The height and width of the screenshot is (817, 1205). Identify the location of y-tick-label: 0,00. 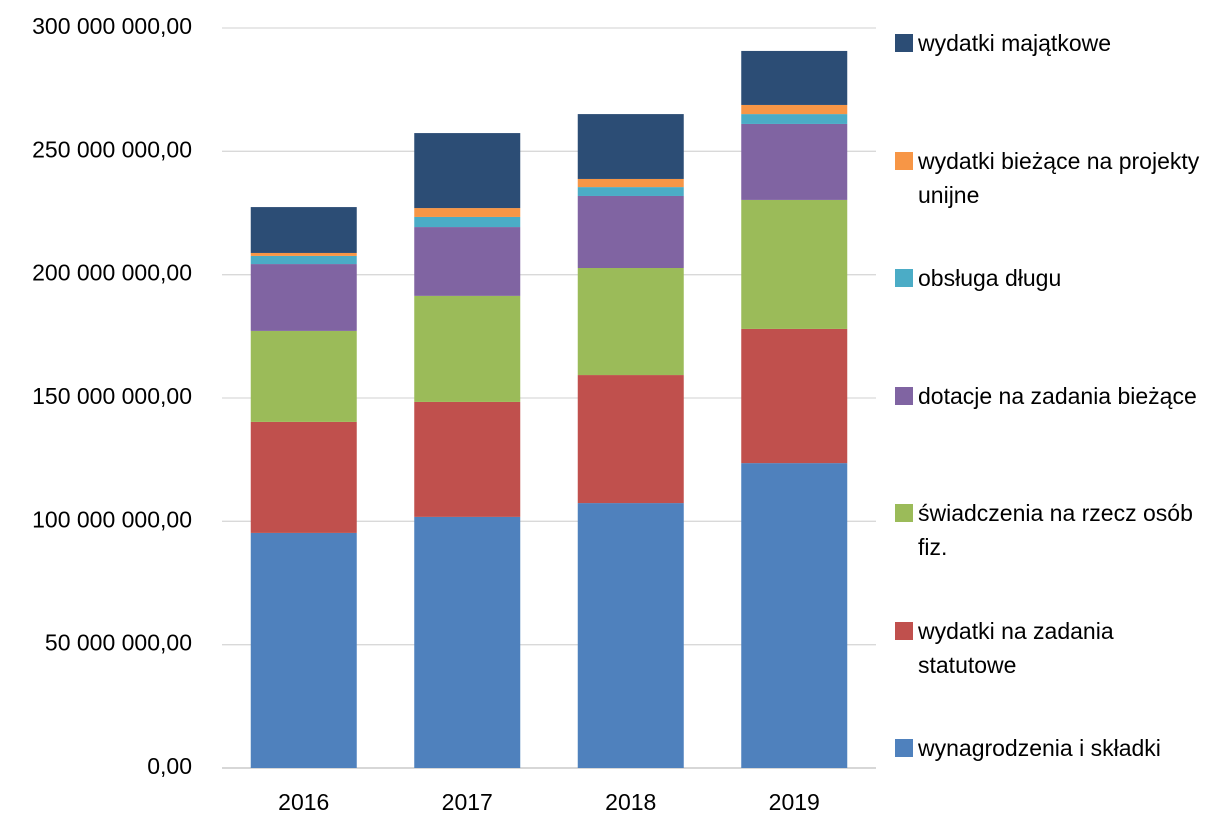
(169, 766).